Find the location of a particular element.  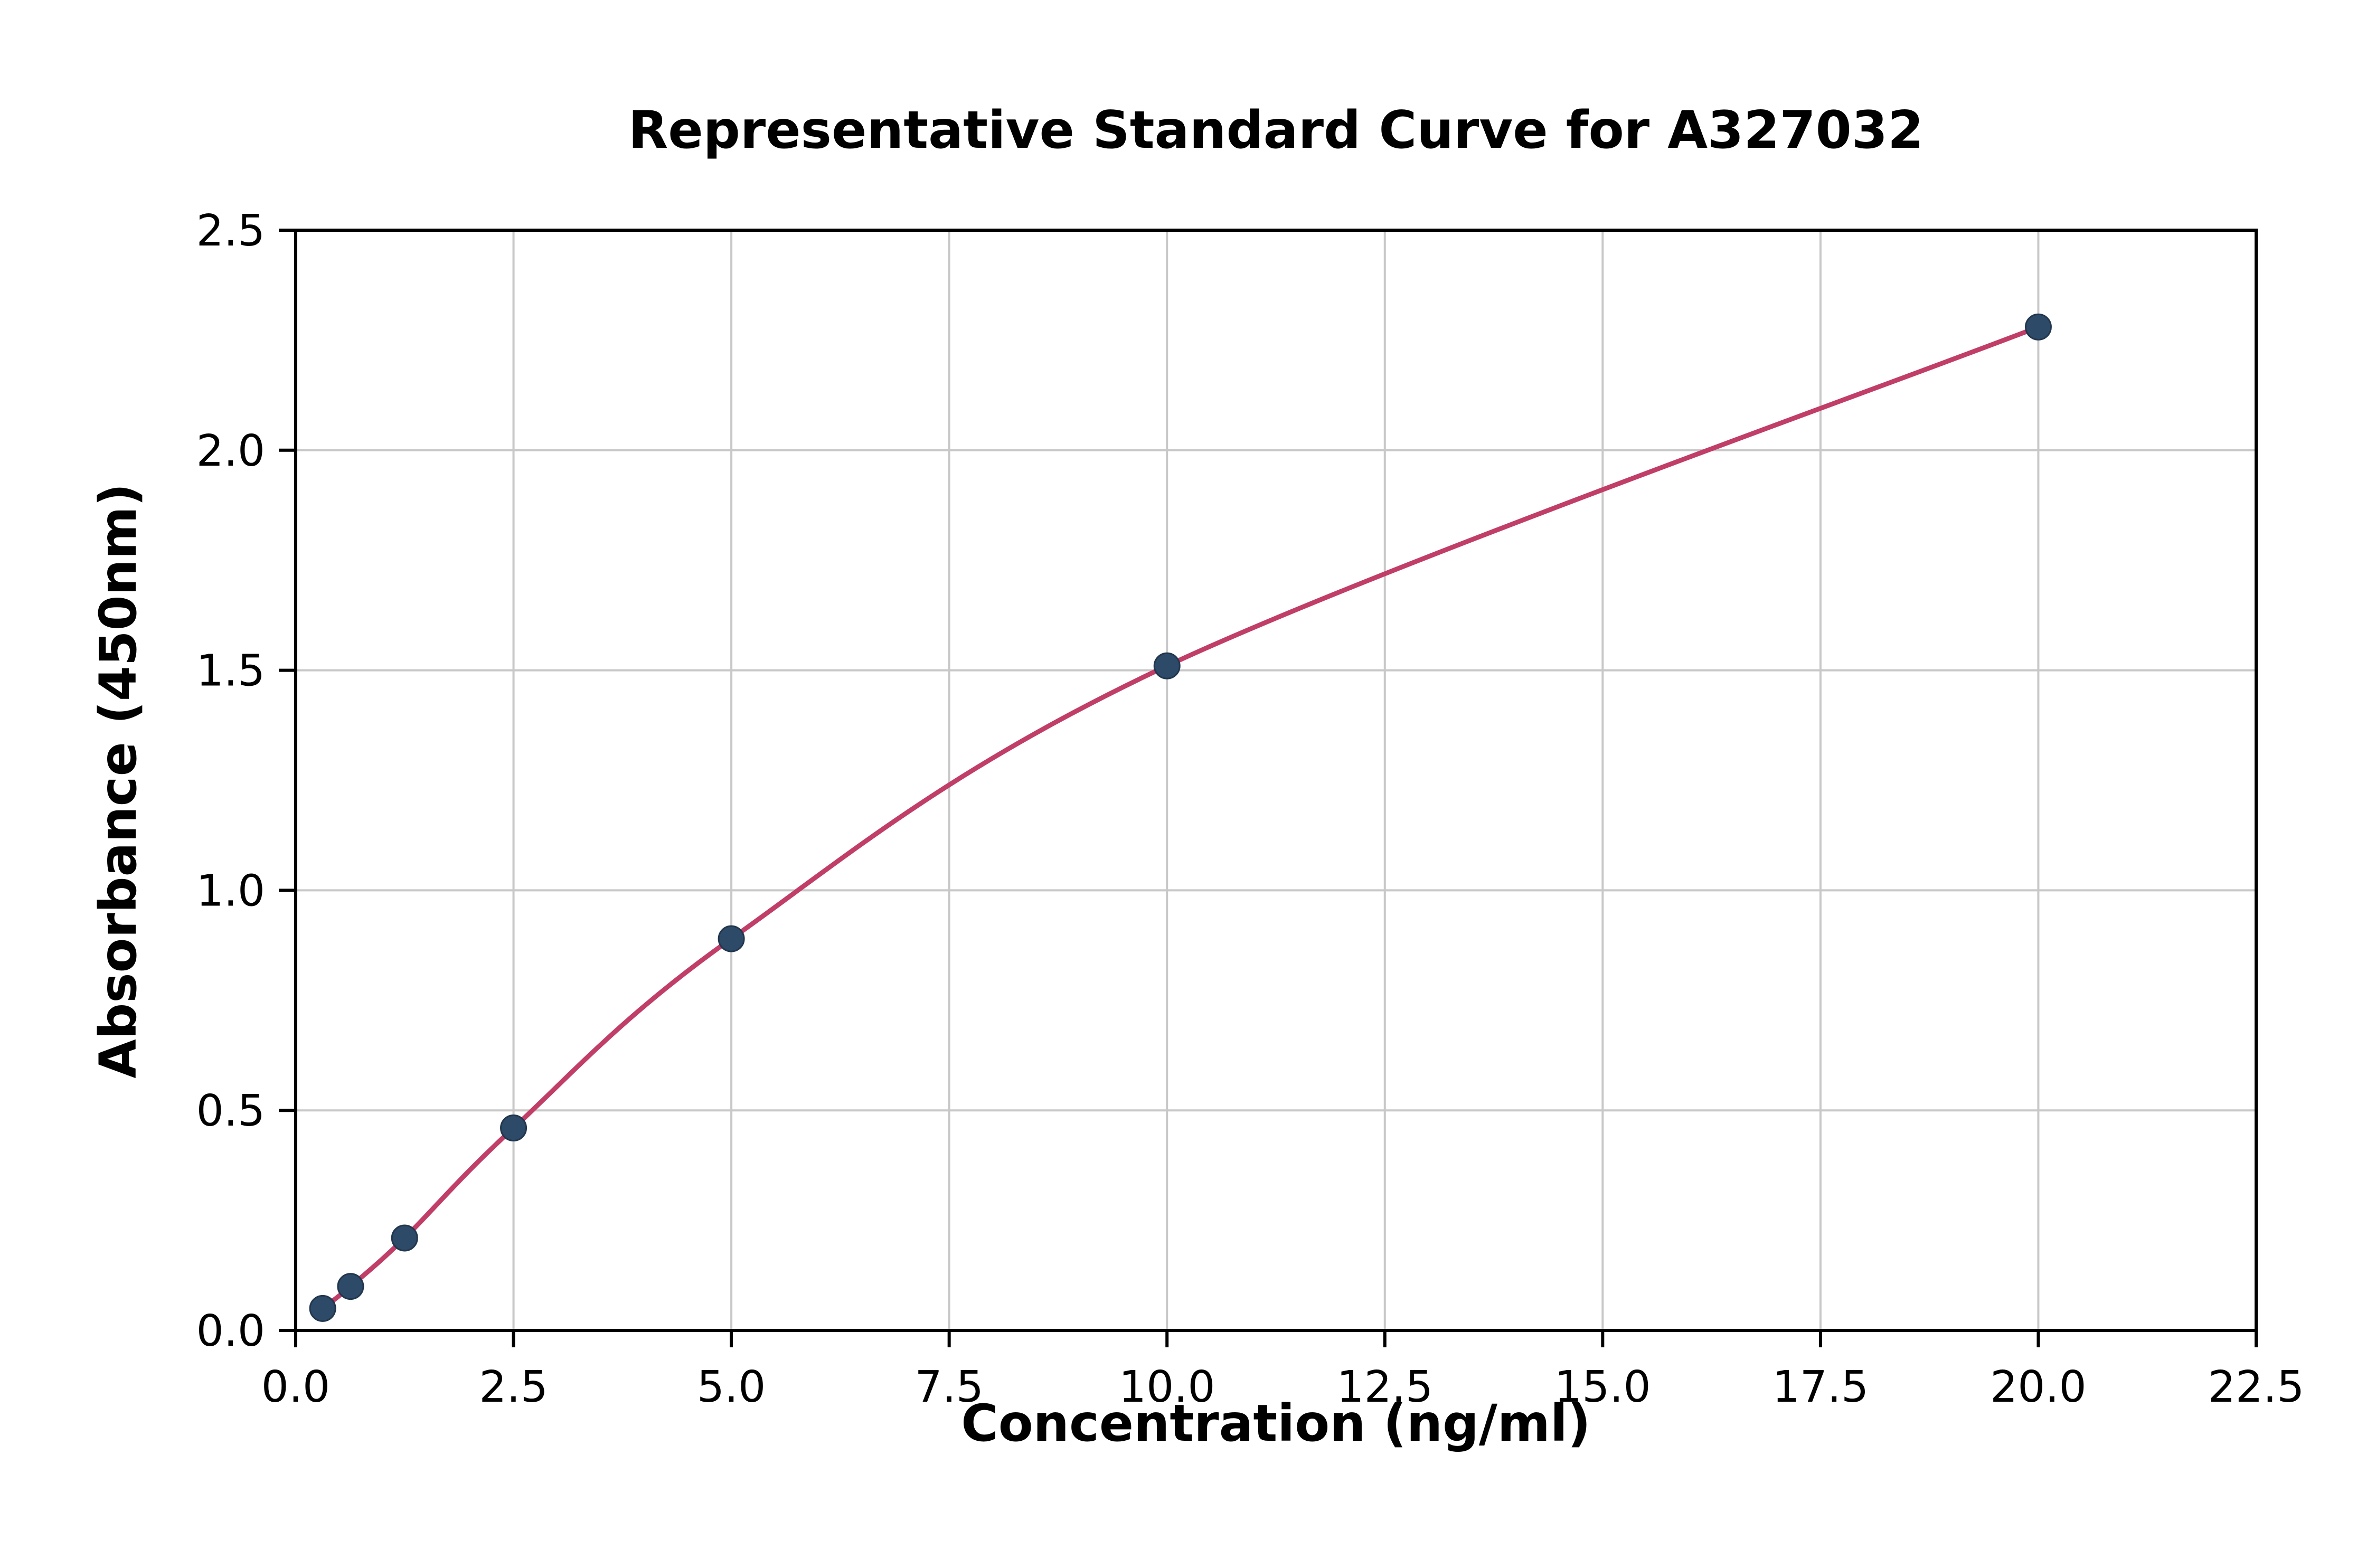

x-tick-label: 17.5 is located at coordinates (1821, 1387).